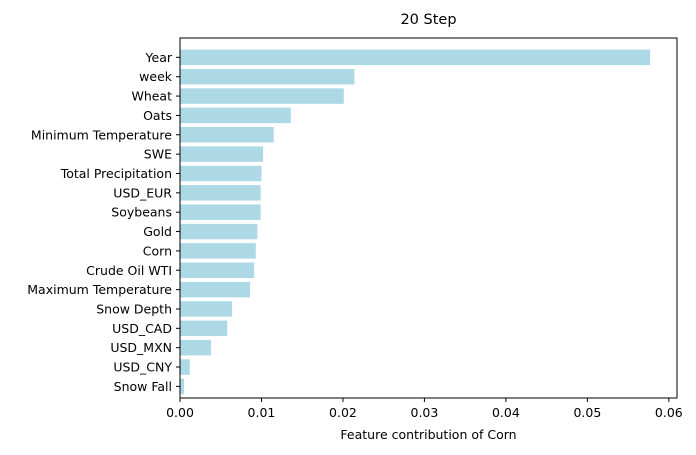 Image resolution: width=696 pixels, height=455 pixels. Describe the element at coordinates (428, 434) in the screenshot. I see `x-axis-label: Feature contribution of Corn` at that location.